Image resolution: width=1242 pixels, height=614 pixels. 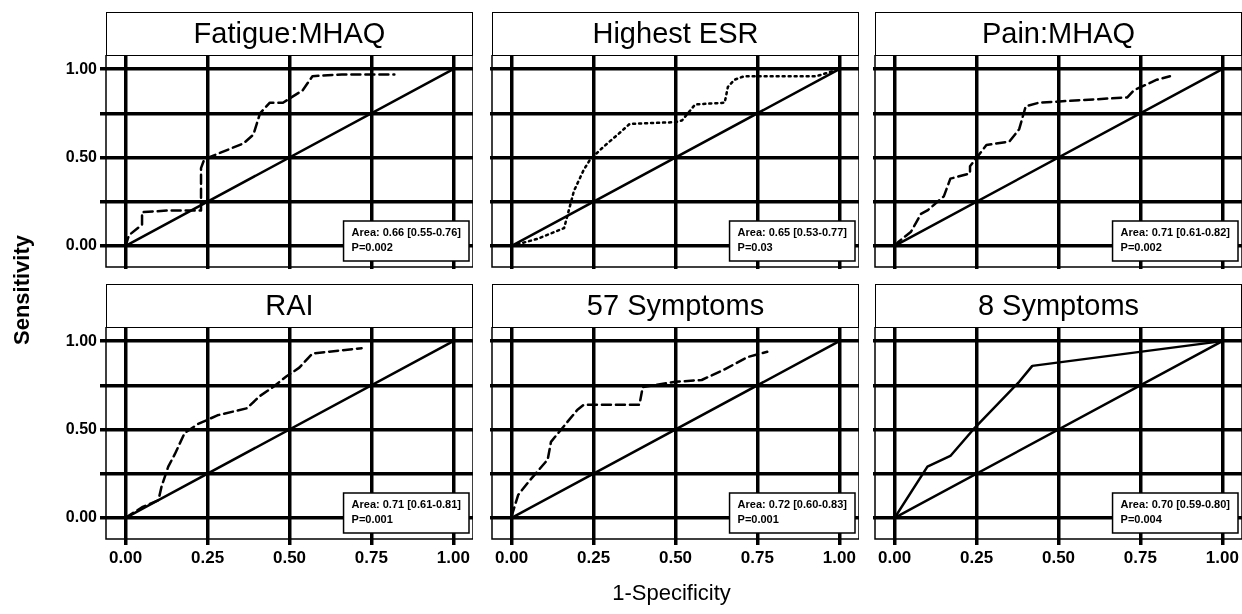 What do you see at coordinates (406, 232) in the screenshot?
I see `annotation: Area: 0.66 [0.55-0.76]` at bounding box center [406, 232].